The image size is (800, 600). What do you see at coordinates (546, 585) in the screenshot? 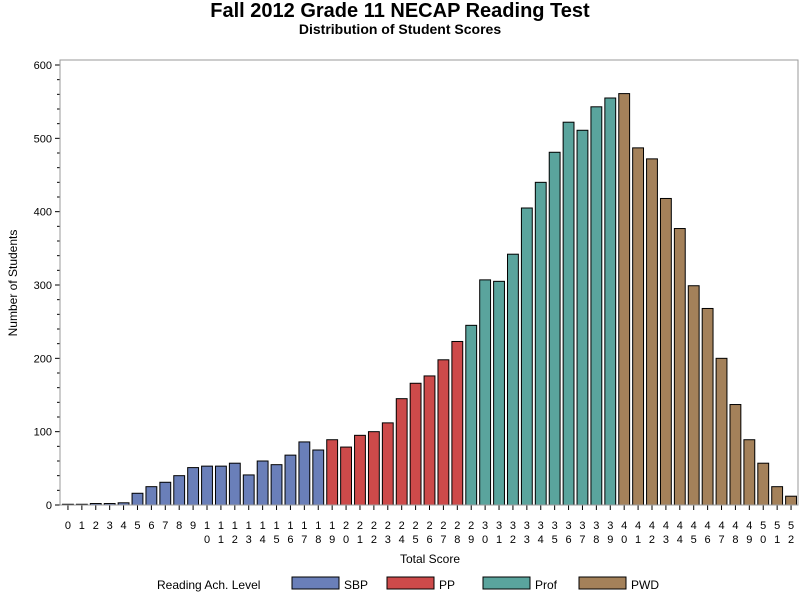
I see `legend-label: Prof` at bounding box center [546, 585].